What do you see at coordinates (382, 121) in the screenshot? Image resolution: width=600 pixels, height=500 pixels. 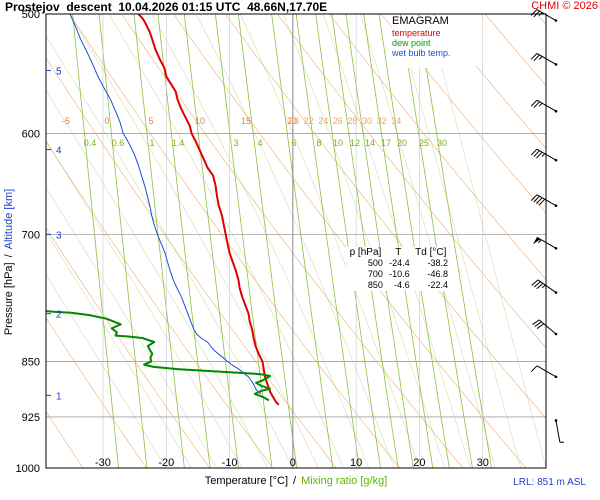 I see `moist-adiabat-label: 32` at bounding box center [382, 121].